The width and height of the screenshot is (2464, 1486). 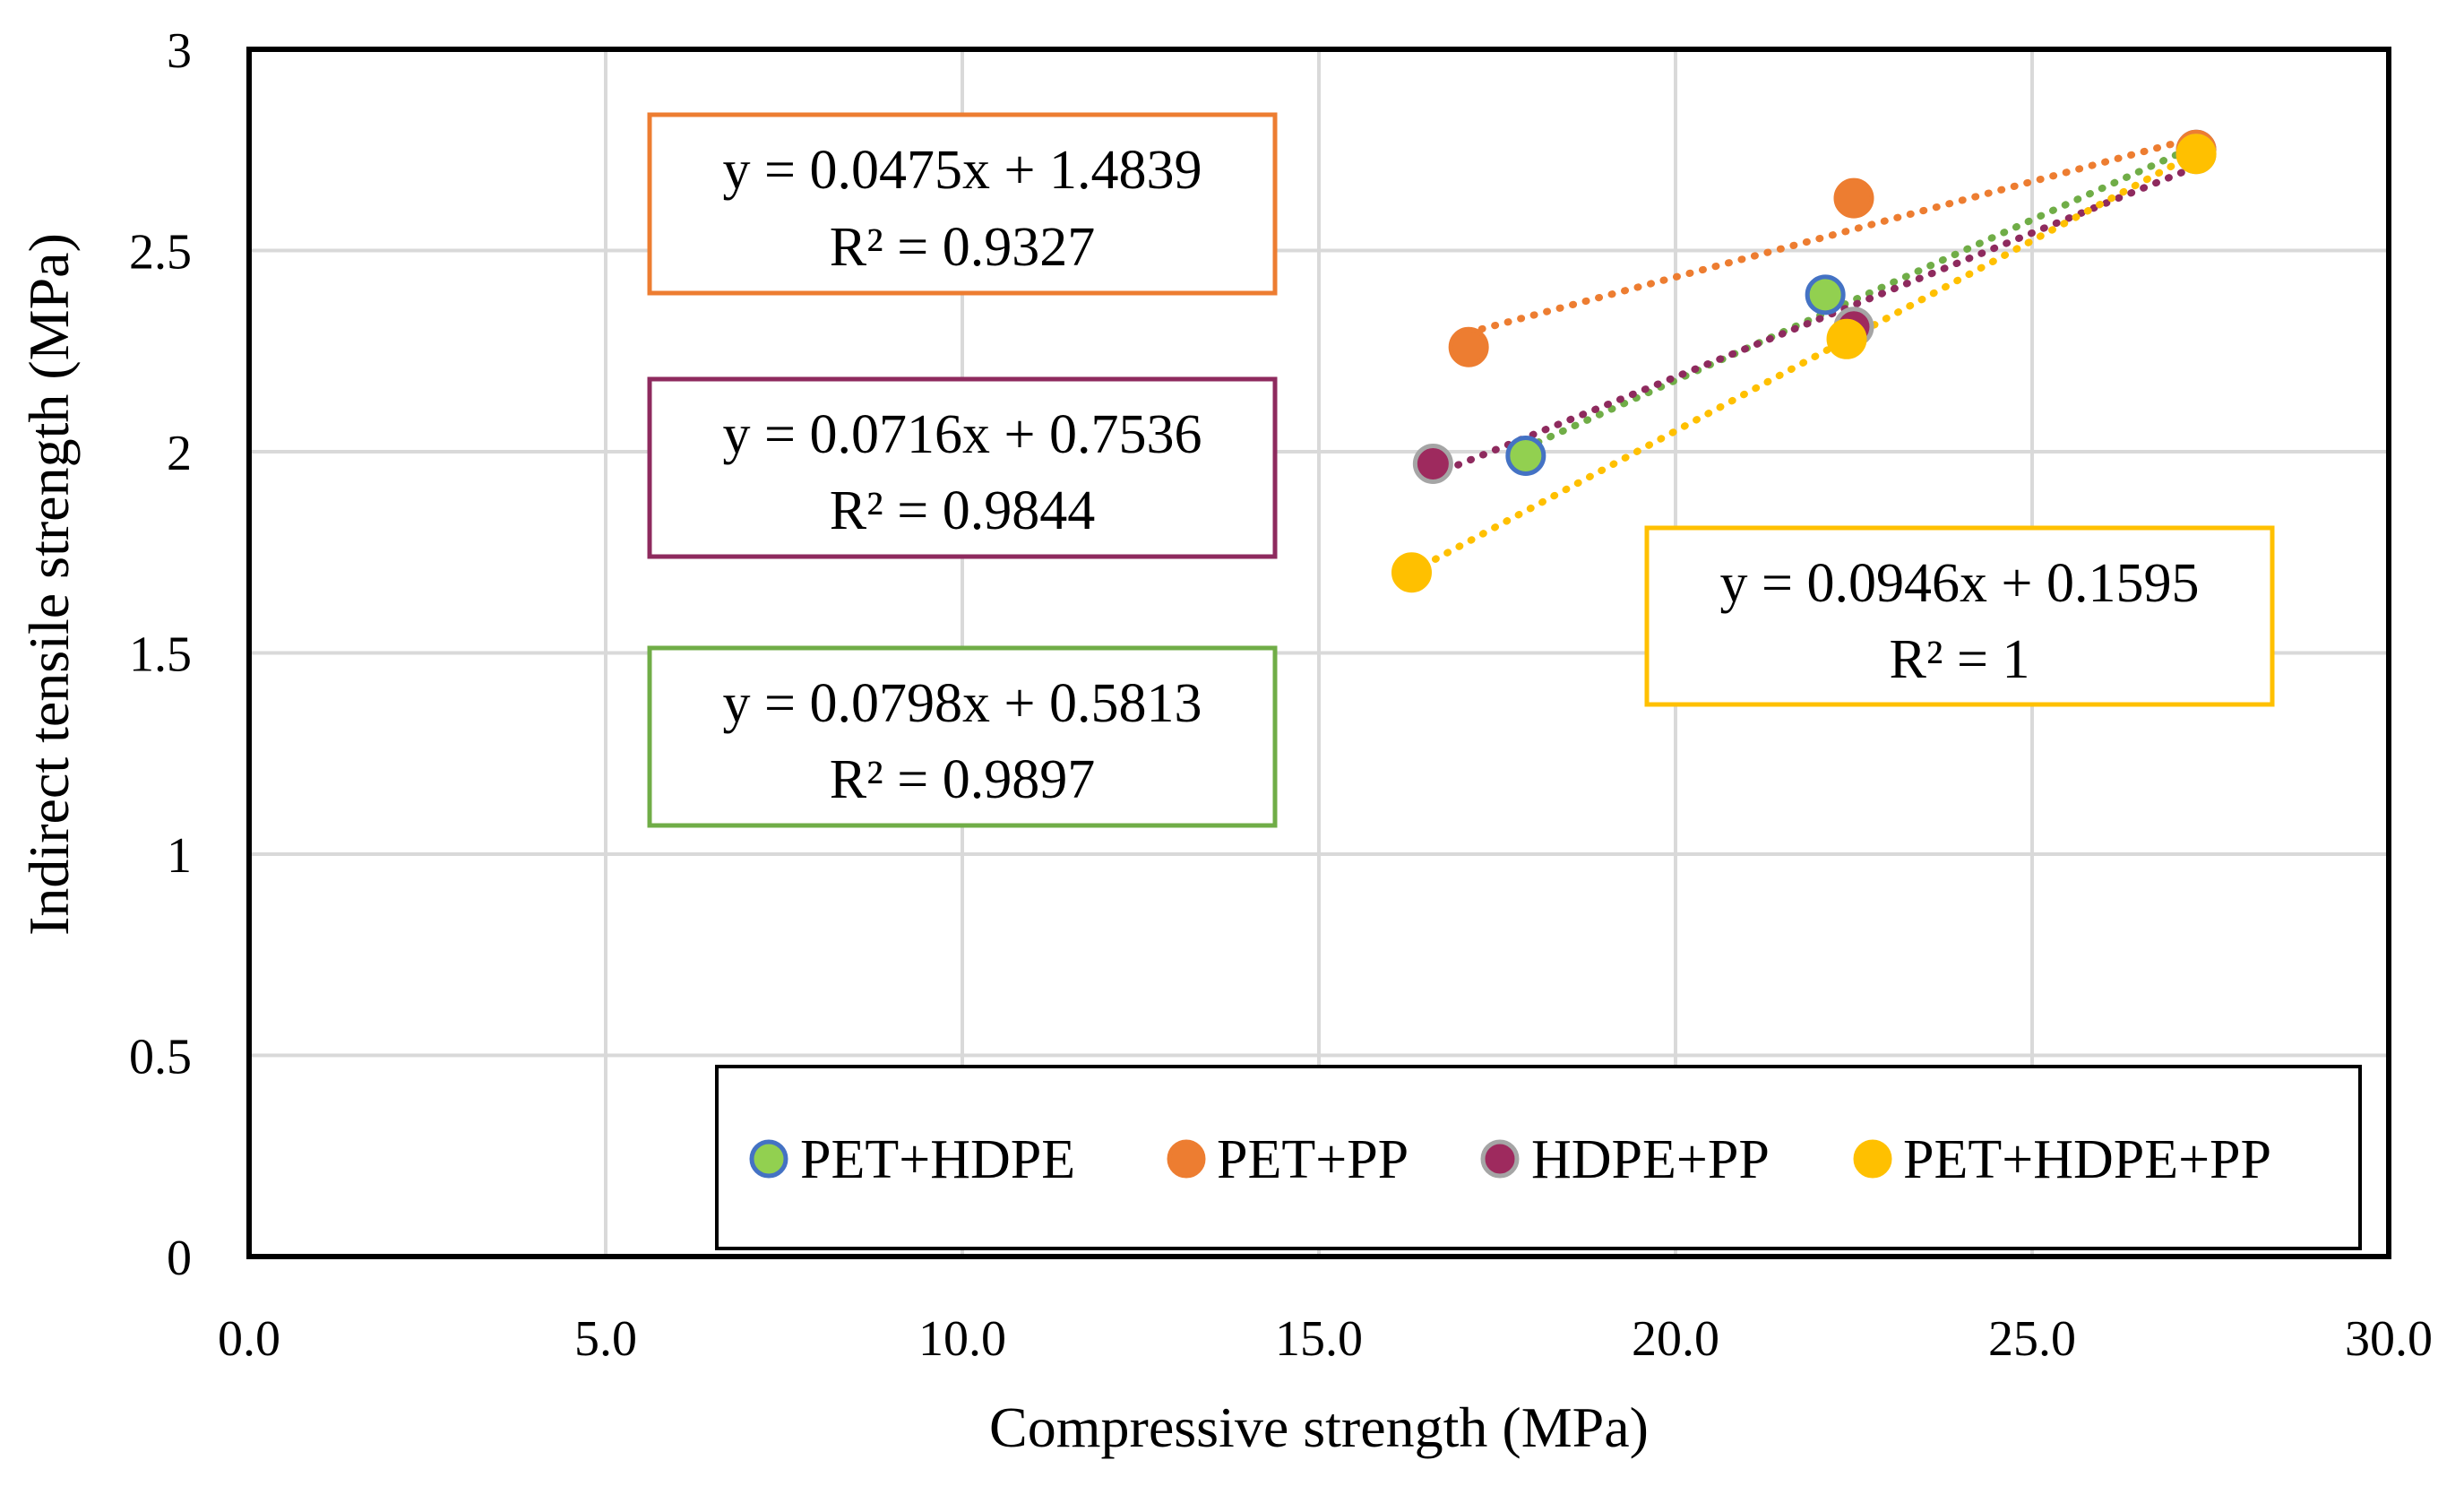 I want to click on x-tick-label: 20.0, so click(x=1676, y=1339).